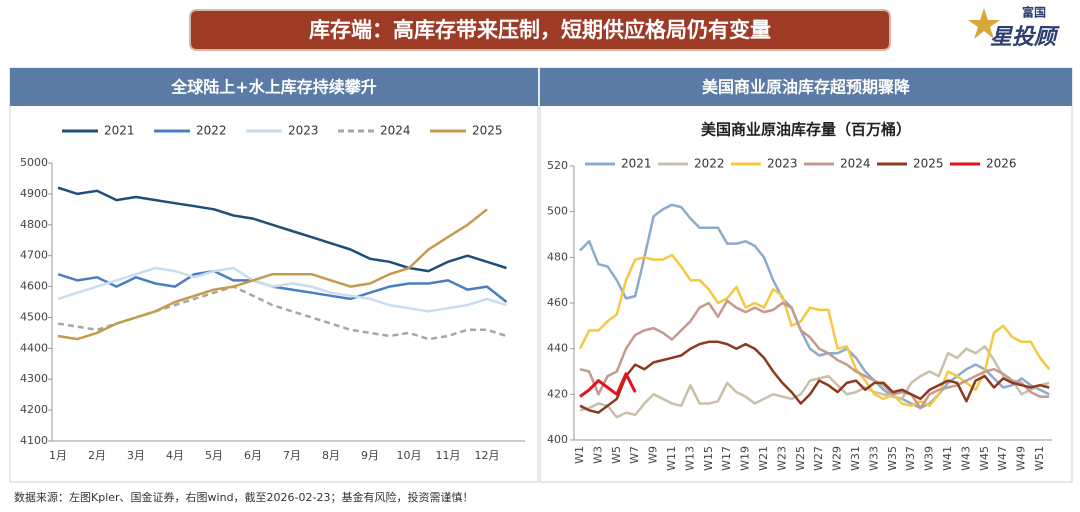  I want to click on y-tick-label: 520, so click(557, 165).